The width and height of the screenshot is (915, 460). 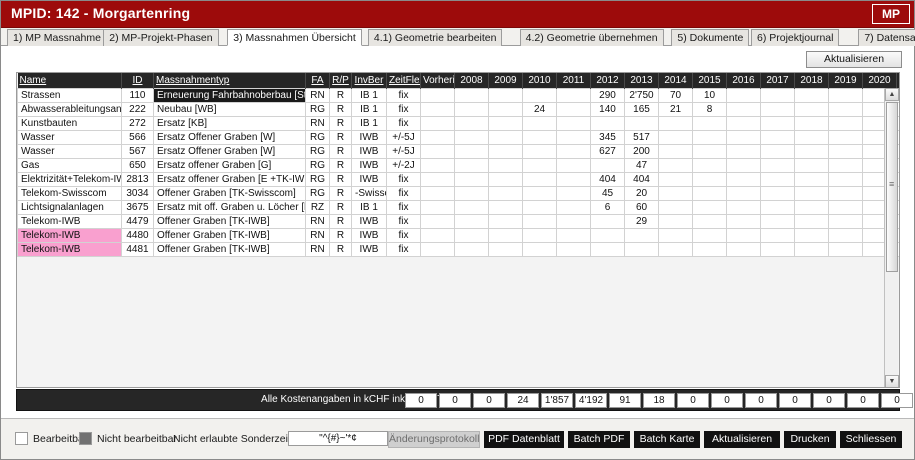 I want to click on cell-id: 222, so click(x=137, y=109).